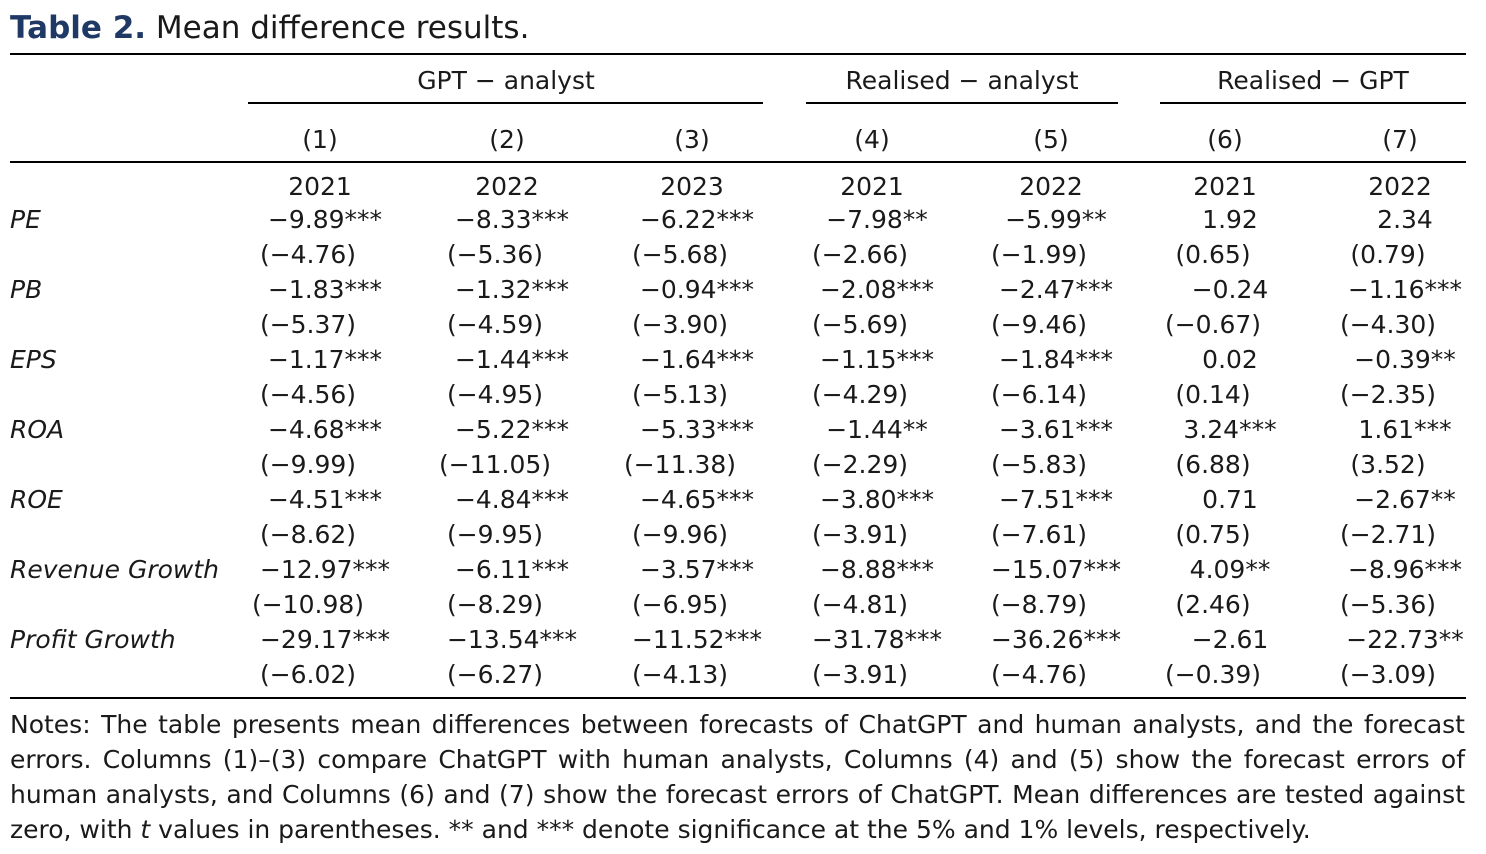 This screenshot has width=1486, height=854. I want to click on notes-t-symbol: t, so click(145, 829).